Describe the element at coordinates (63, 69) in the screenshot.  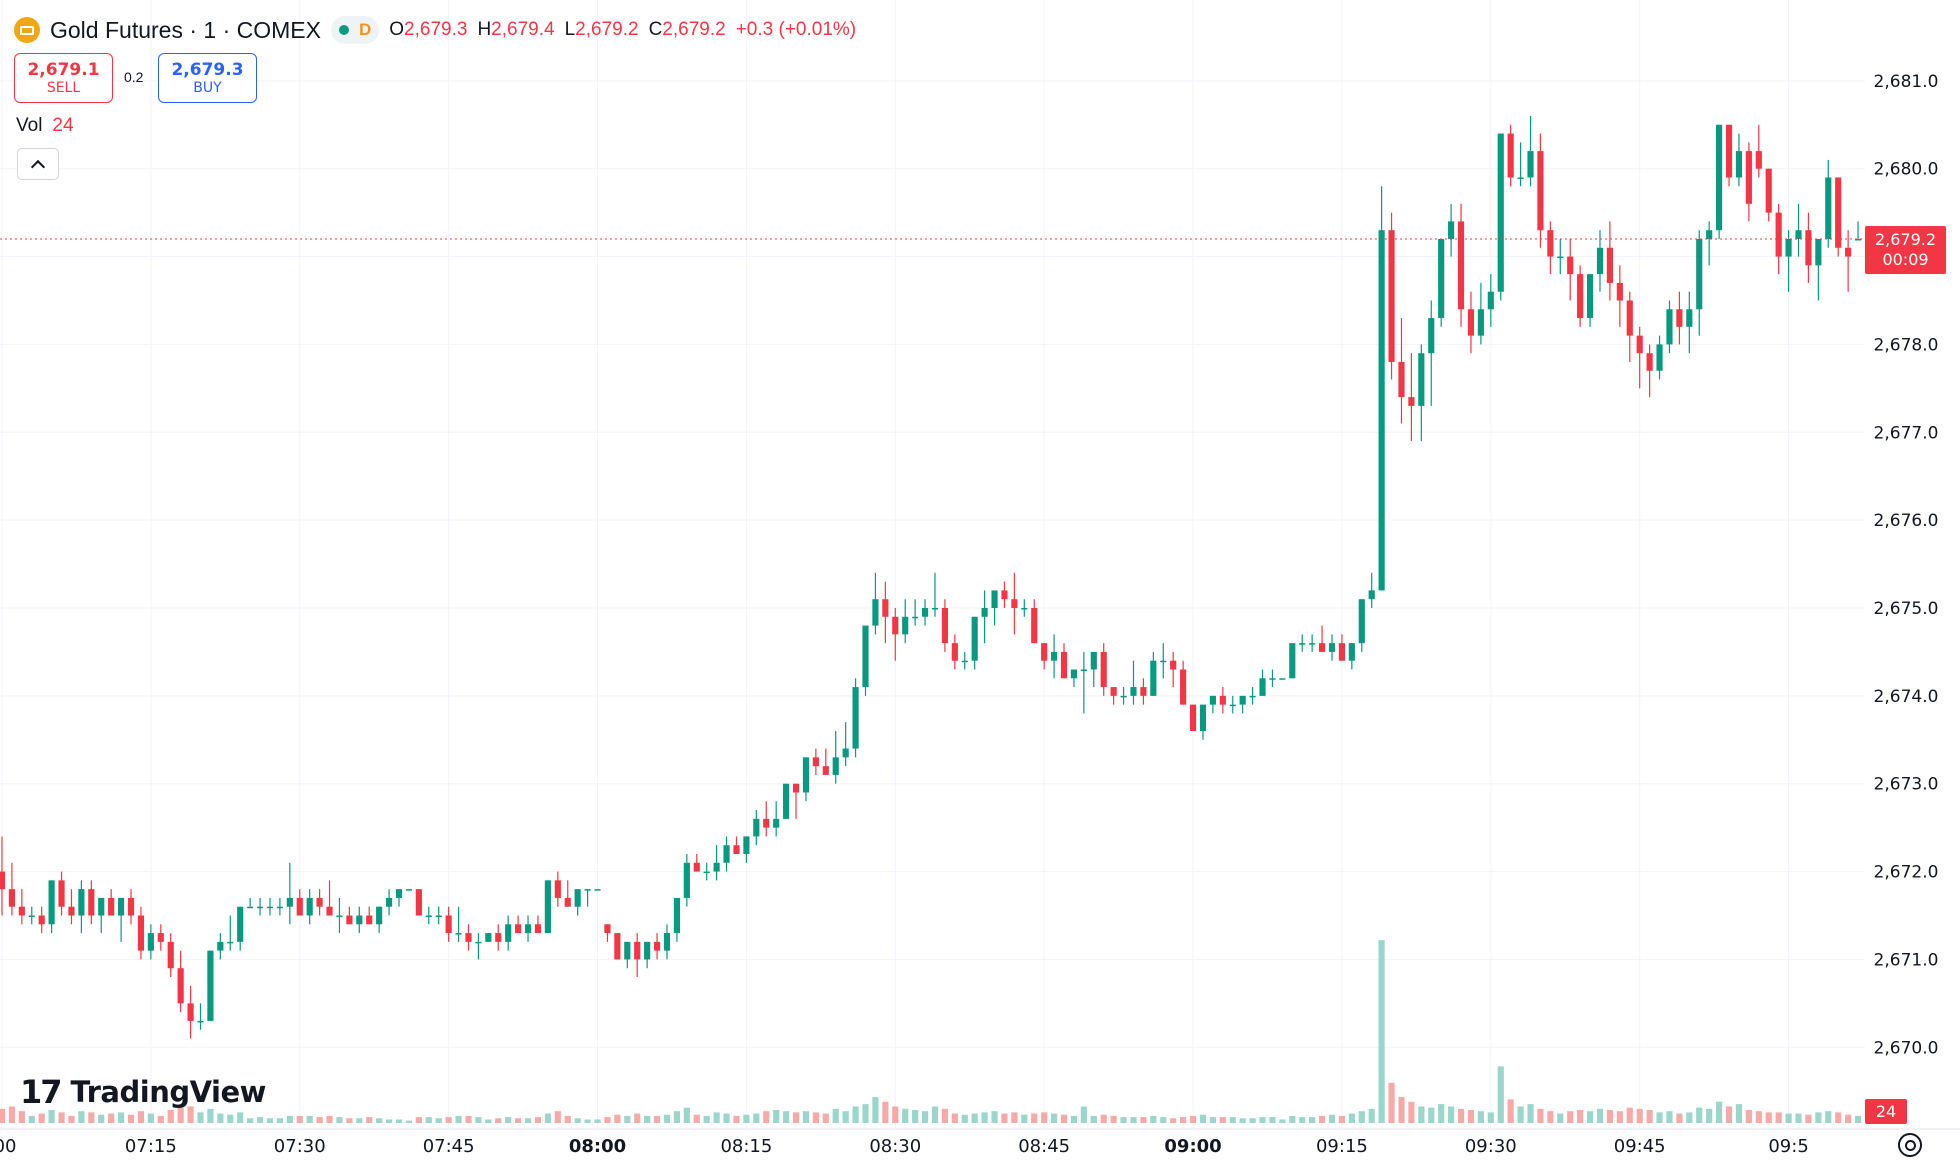
I see `sell-price: 2,679.1` at that location.